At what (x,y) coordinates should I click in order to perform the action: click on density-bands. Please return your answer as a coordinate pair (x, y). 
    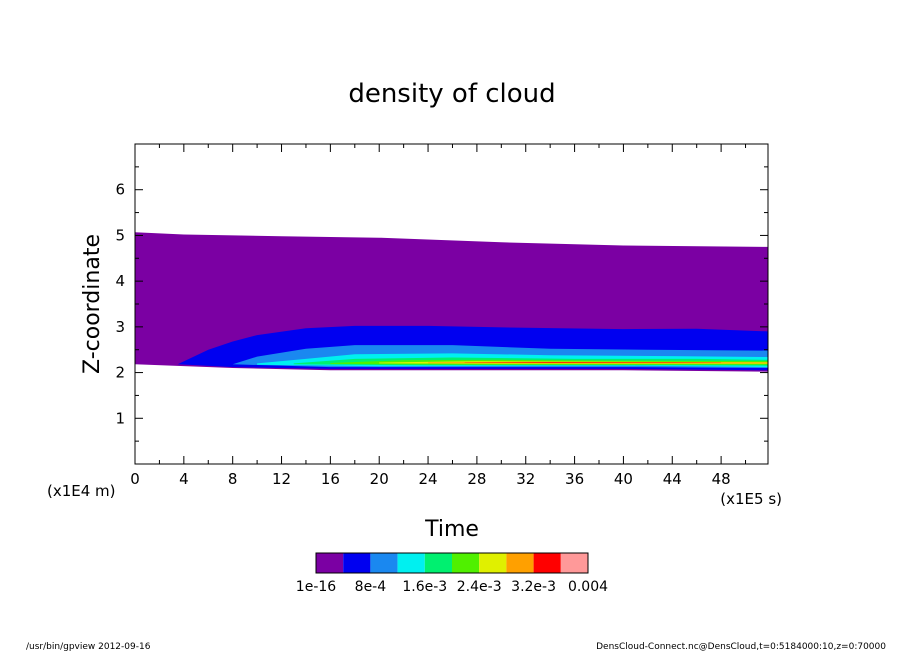
    Looking at the image, I should click on (451, 302).